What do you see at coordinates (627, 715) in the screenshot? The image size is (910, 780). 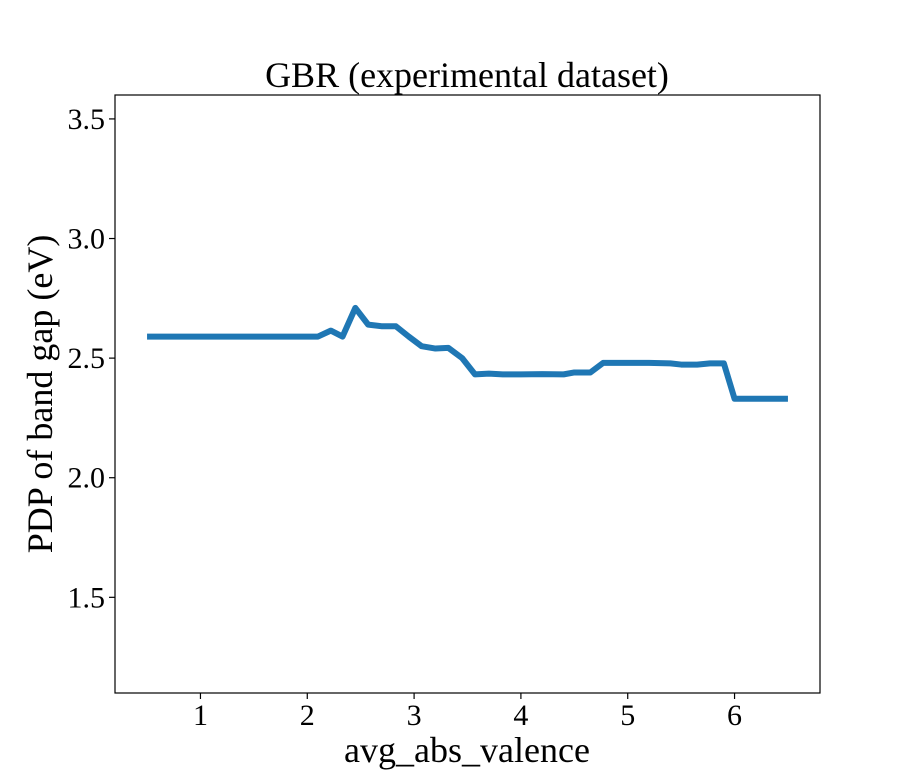 I see `x-tick-label: 5` at bounding box center [627, 715].